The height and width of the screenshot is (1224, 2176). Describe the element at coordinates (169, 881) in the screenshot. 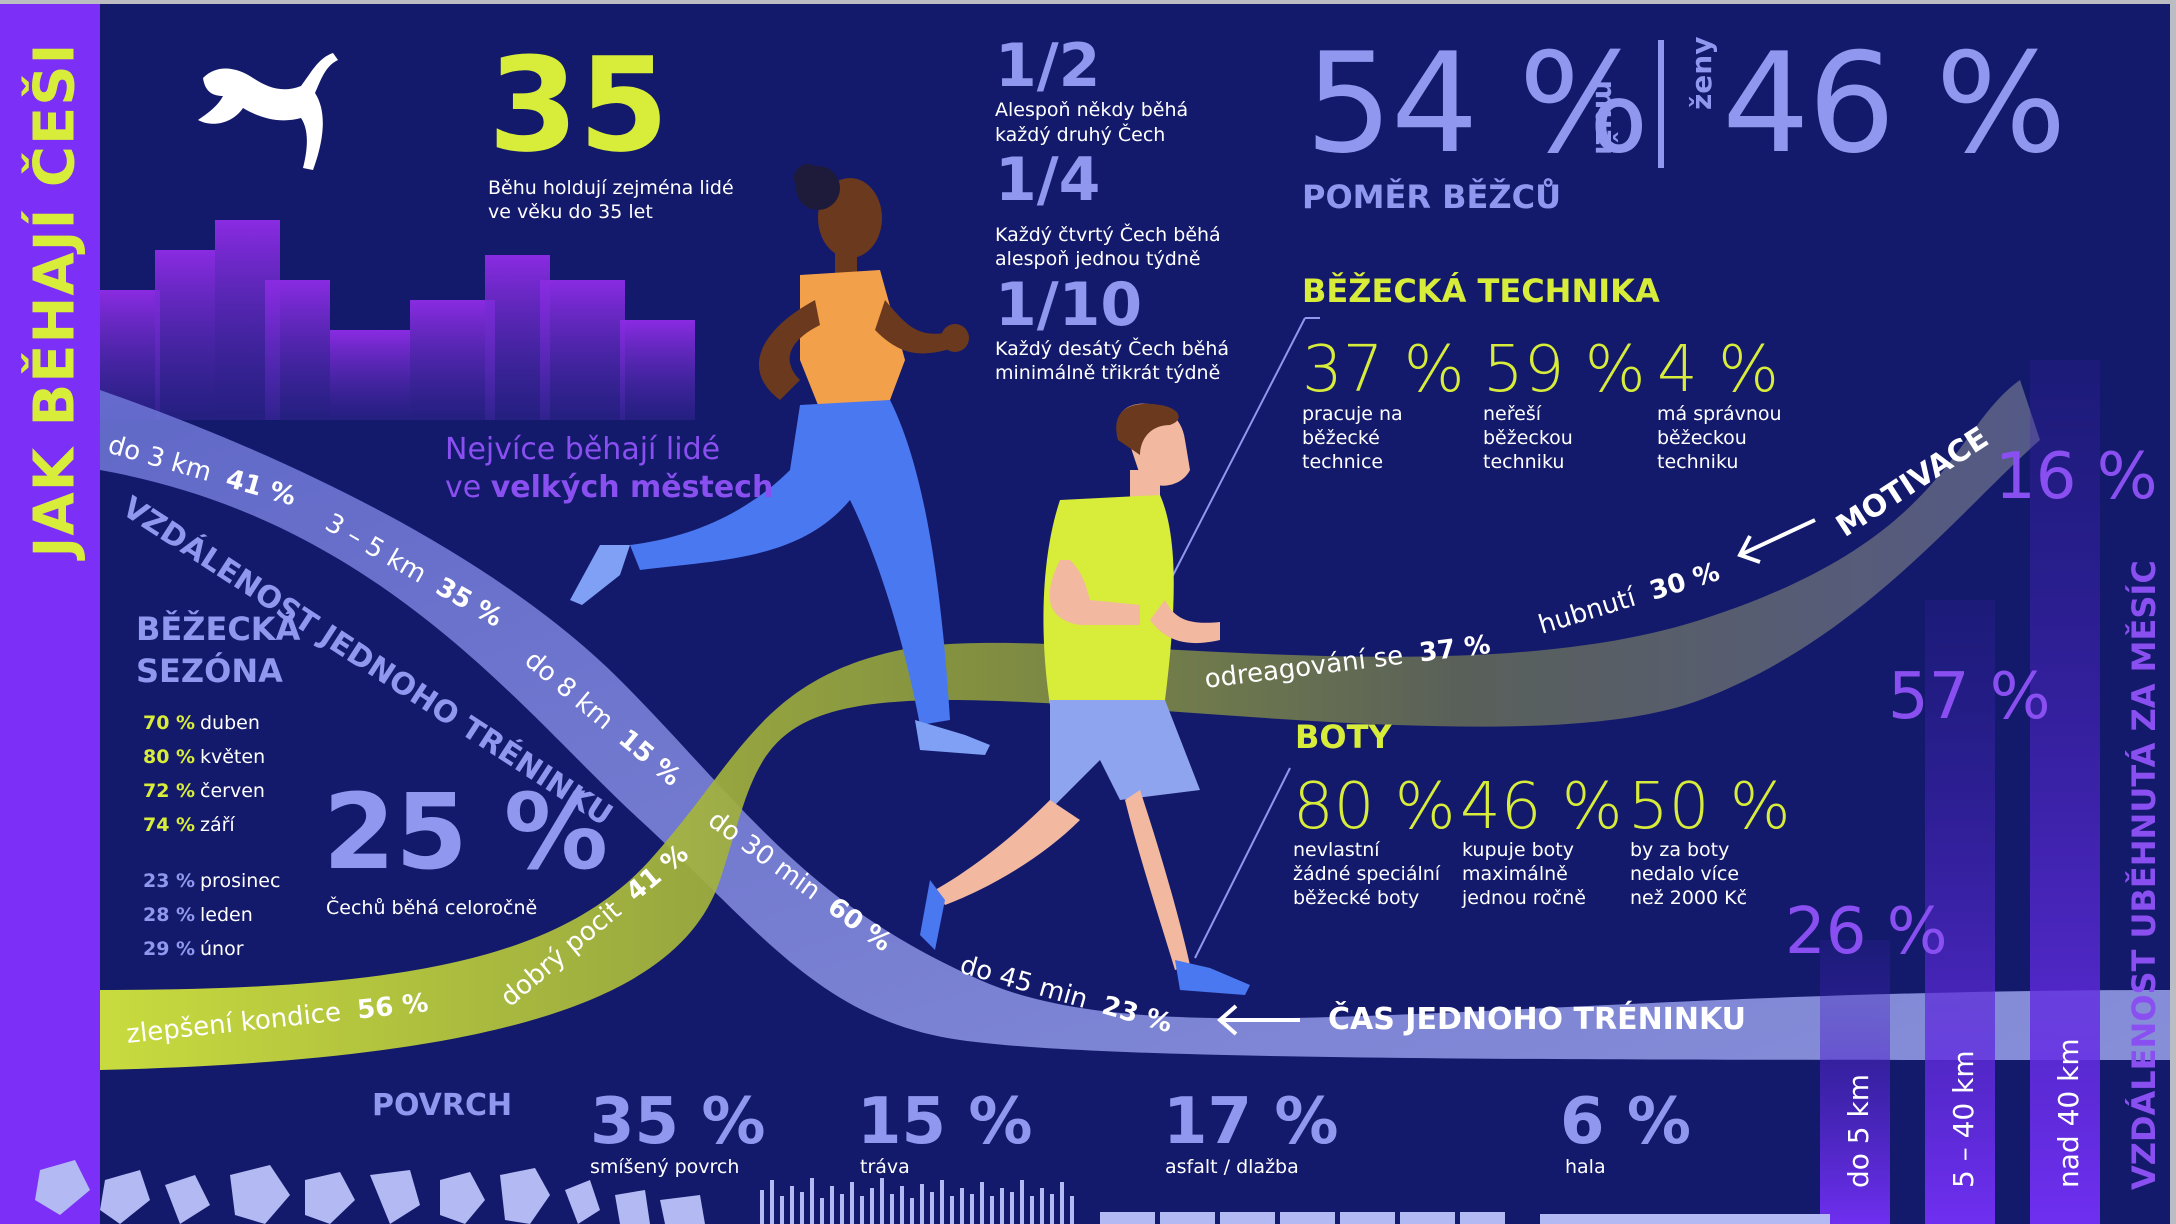

I see `season-bottom-pct-1: 23 %` at that location.